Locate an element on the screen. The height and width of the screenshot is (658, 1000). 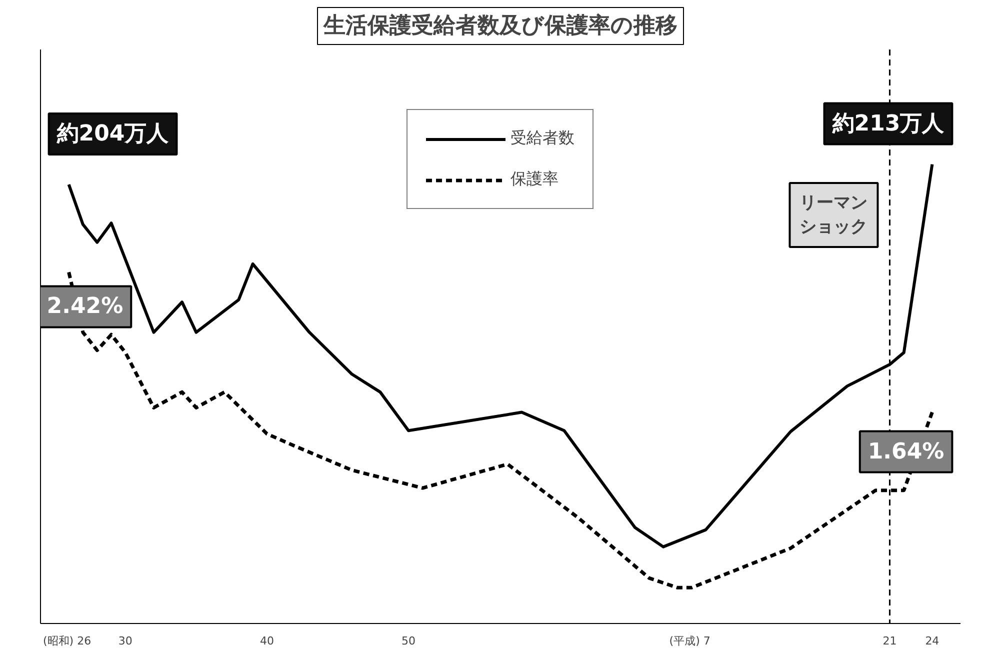
x-tick-label: 24 is located at coordinates (932, 641).